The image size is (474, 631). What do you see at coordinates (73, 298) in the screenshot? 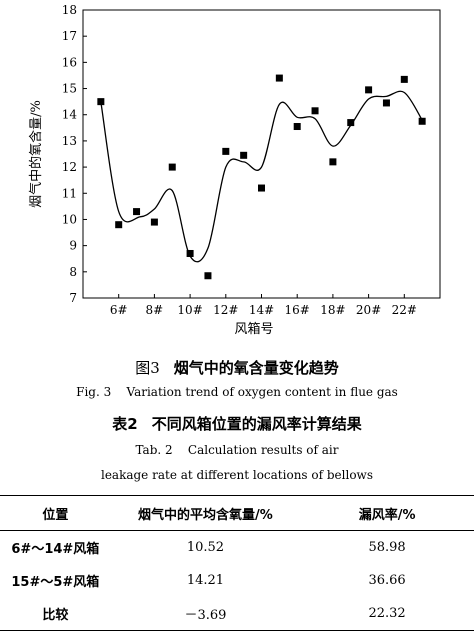
I see `y-tick-label: 7` at bounding box center [73, 298].